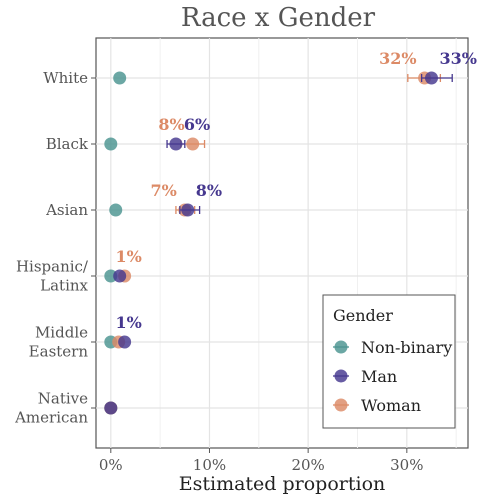 The height and width of the screenshot is (500, 500). Describe the element at coordinates (128, 256) in the screenshot. I see `data-label-woman: 1%` at that location.